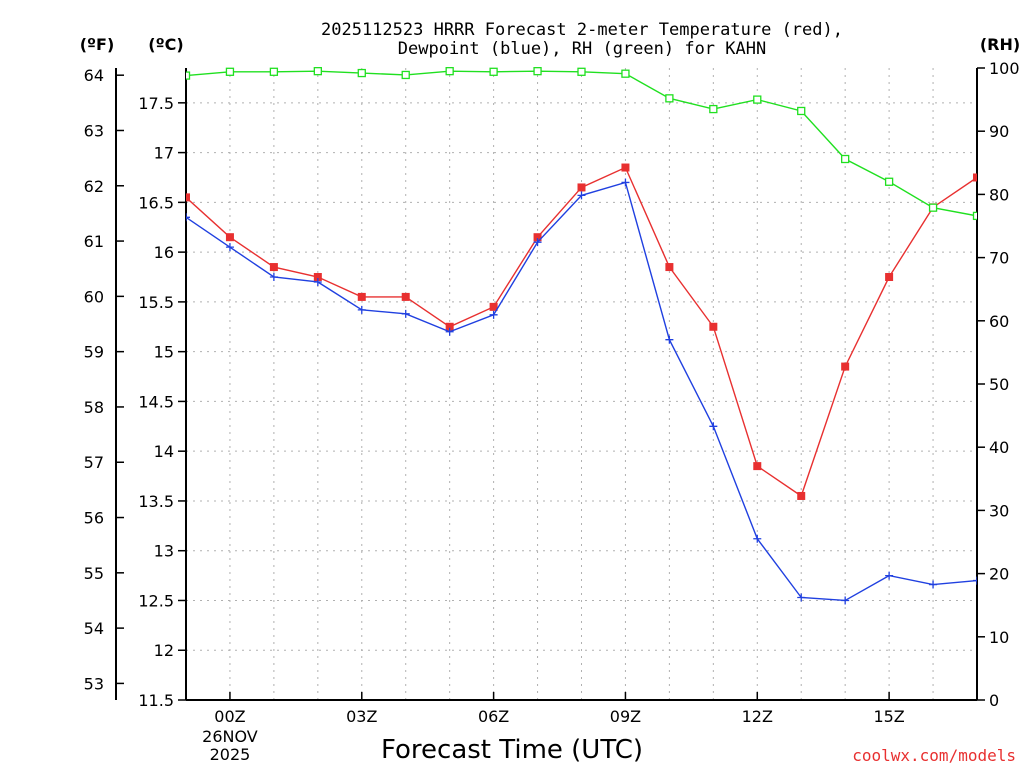 The height and width of the screenshot is (768, 1024). I want to click on fahrenheit-tick-label: 56, so click(94, 518).